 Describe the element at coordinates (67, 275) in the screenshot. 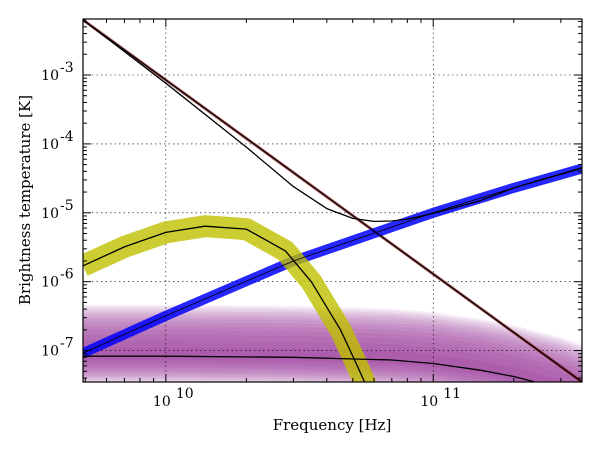

I see `y-tick-exponent: -6` at that location.